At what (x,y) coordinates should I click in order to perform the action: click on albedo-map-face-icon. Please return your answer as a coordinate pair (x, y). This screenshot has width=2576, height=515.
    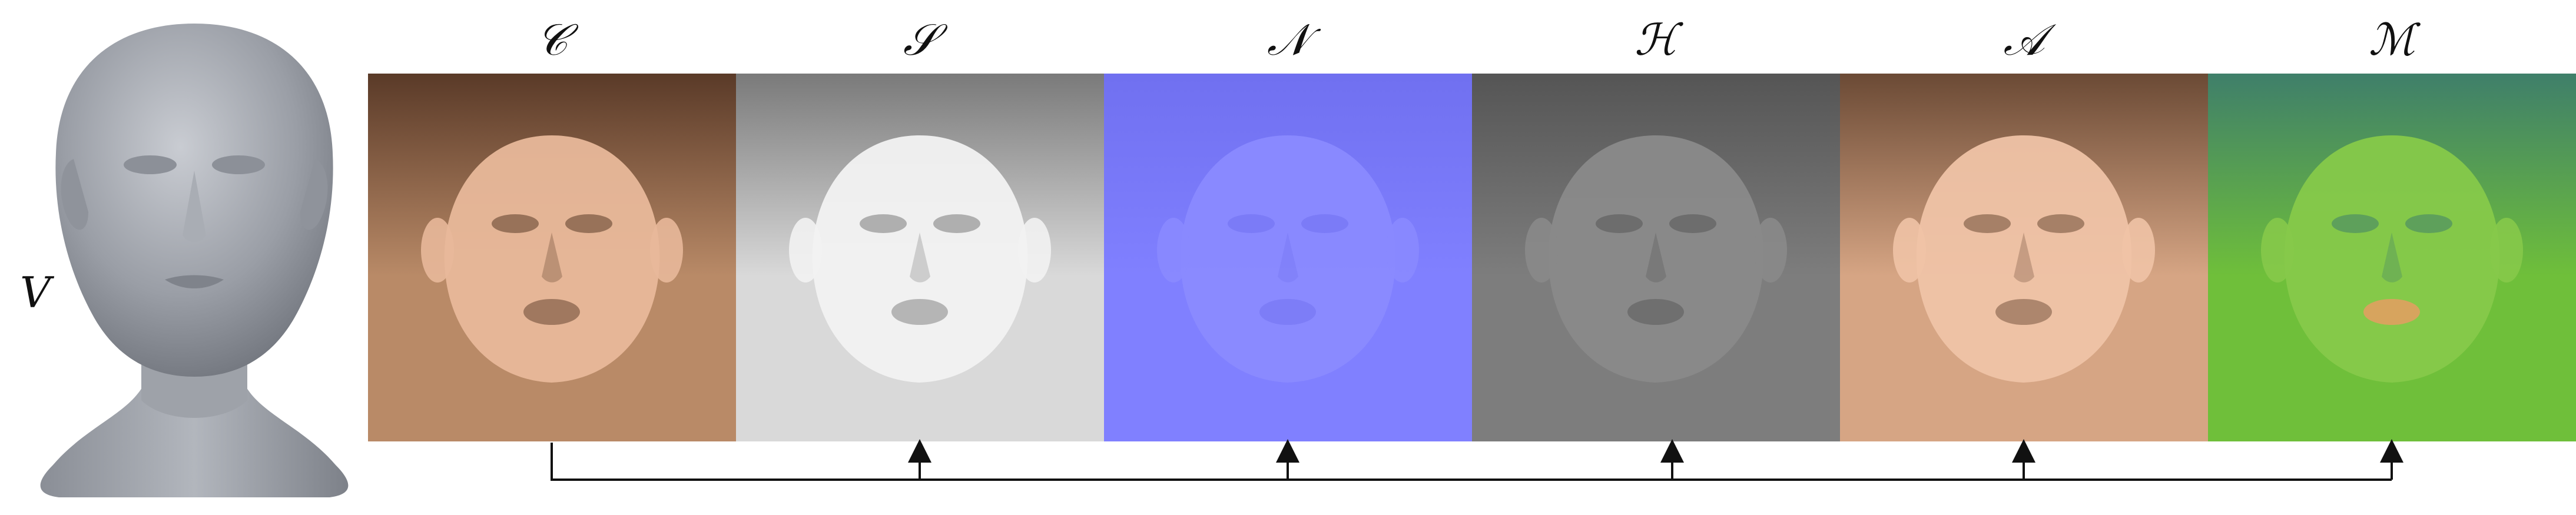
    Looking at the image, I should click on (2024, 257).